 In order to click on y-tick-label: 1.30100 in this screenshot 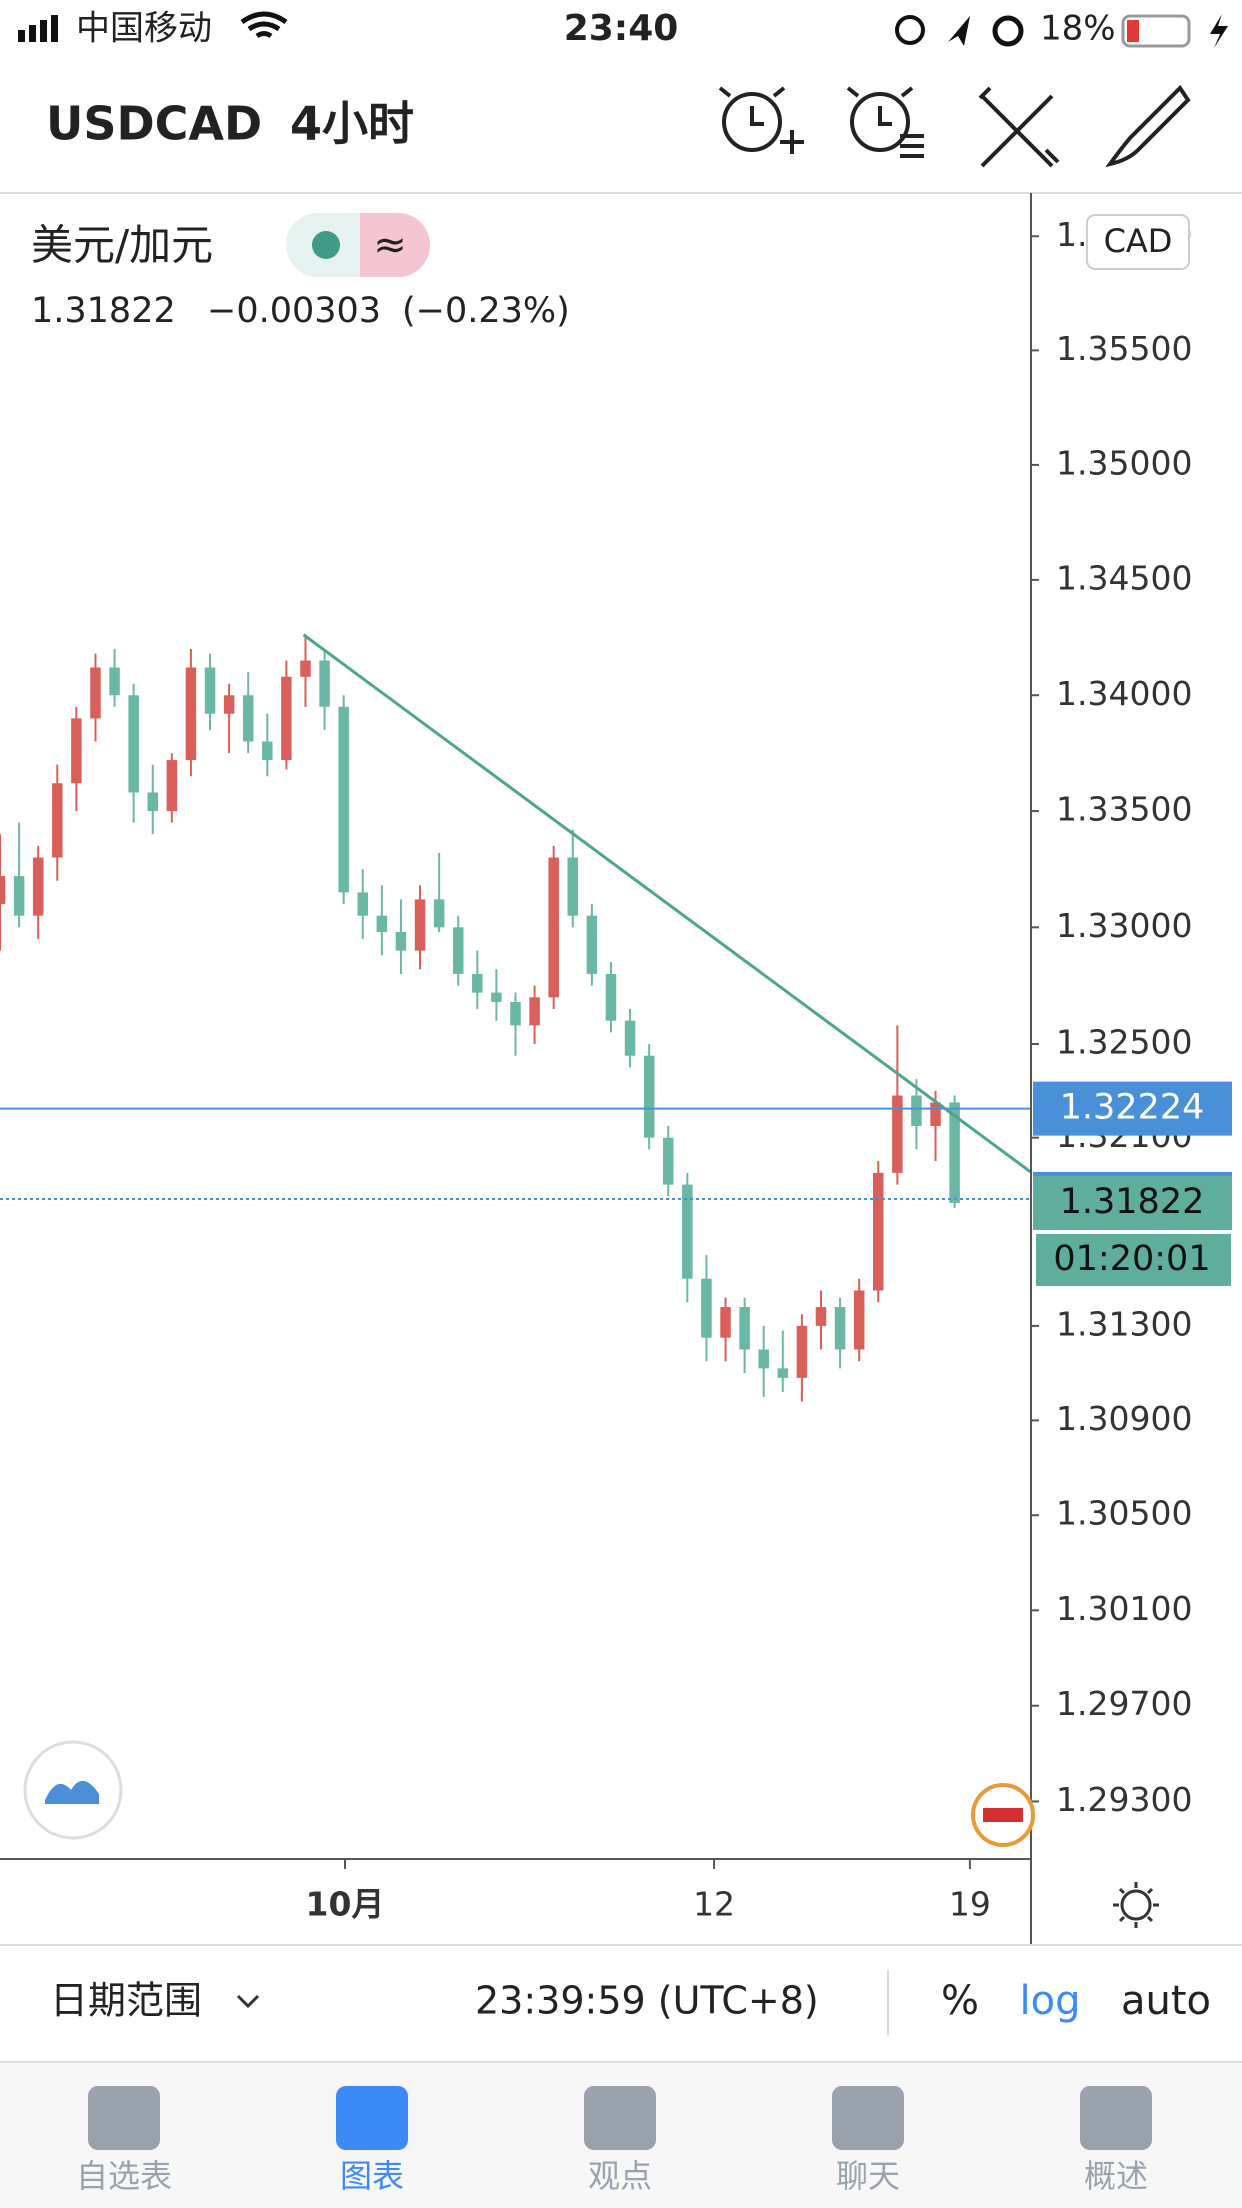, I will do `click(1124, 1608)`.